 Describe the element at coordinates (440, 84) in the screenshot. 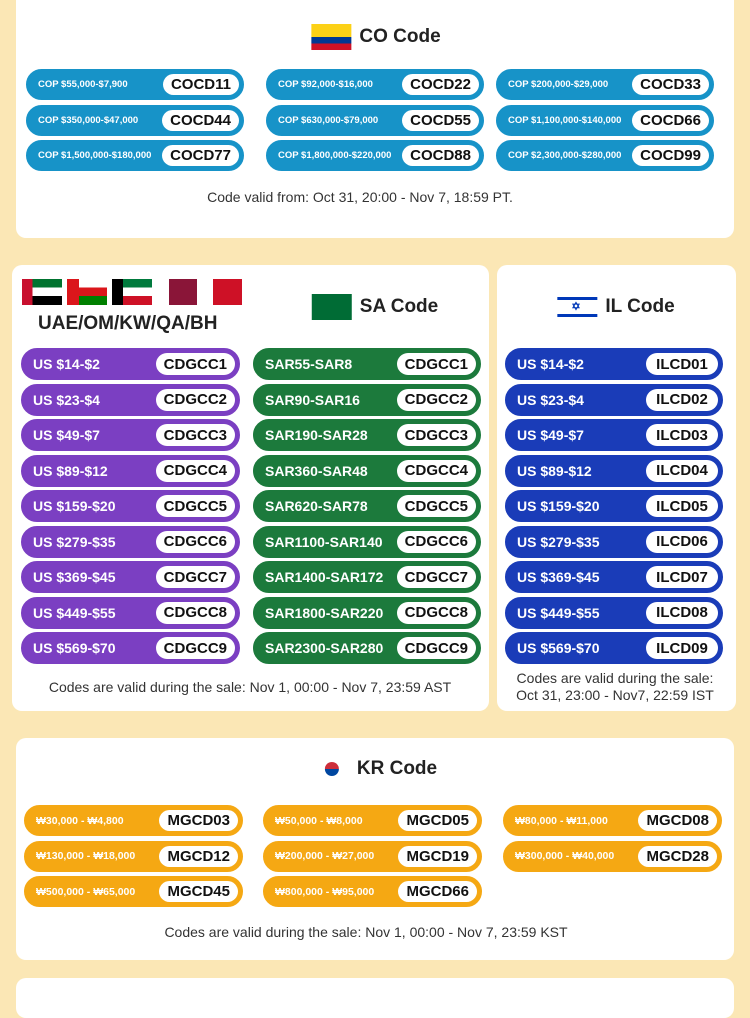

I see `coupon-code: COCD22` at that location.